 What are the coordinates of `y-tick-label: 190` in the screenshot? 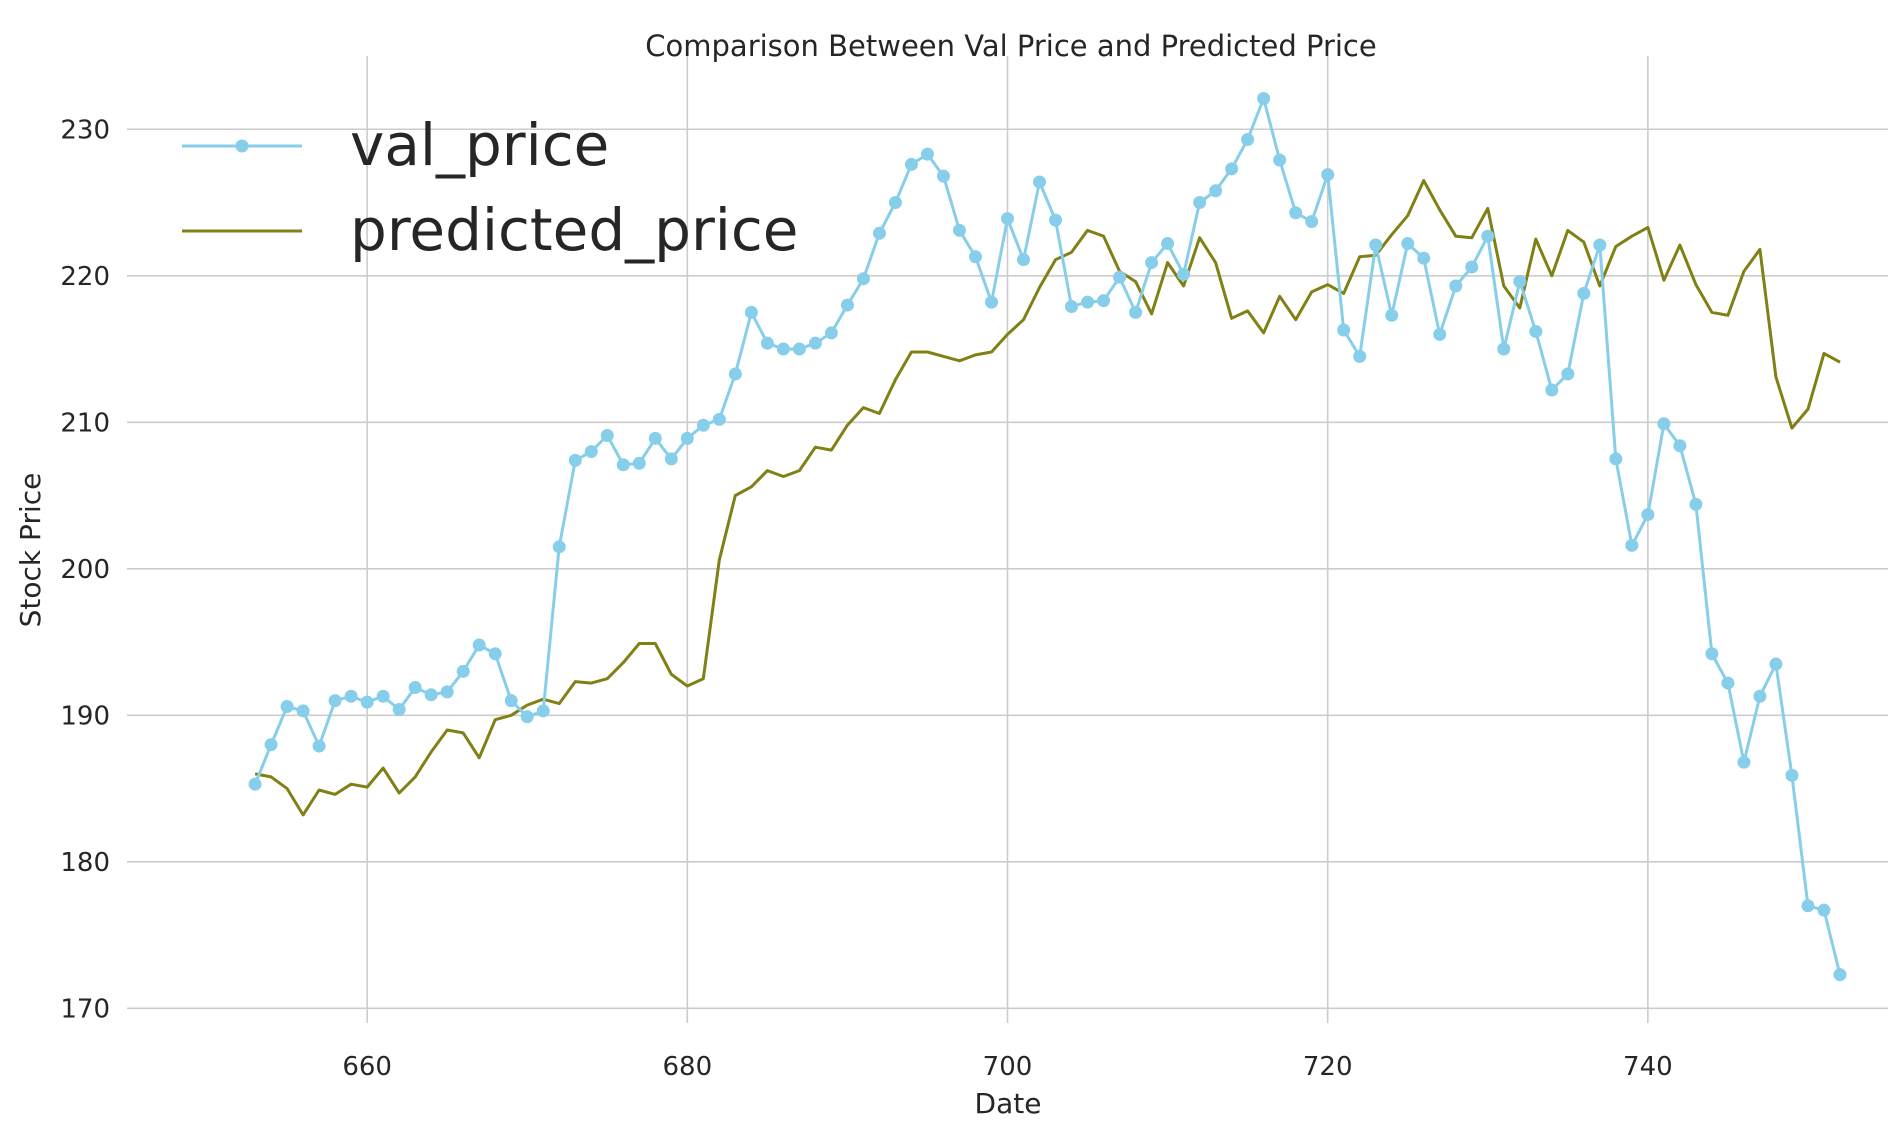 It's located at (85, 716).